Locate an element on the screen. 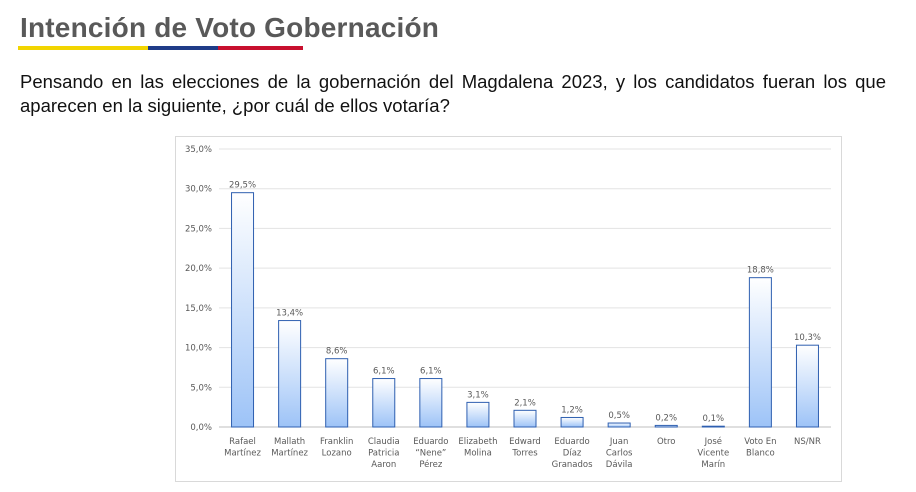 Image resolution: width=916 pixels, height=492 pixels. x-tick-label: Marín is located at coordinates (713, 465).